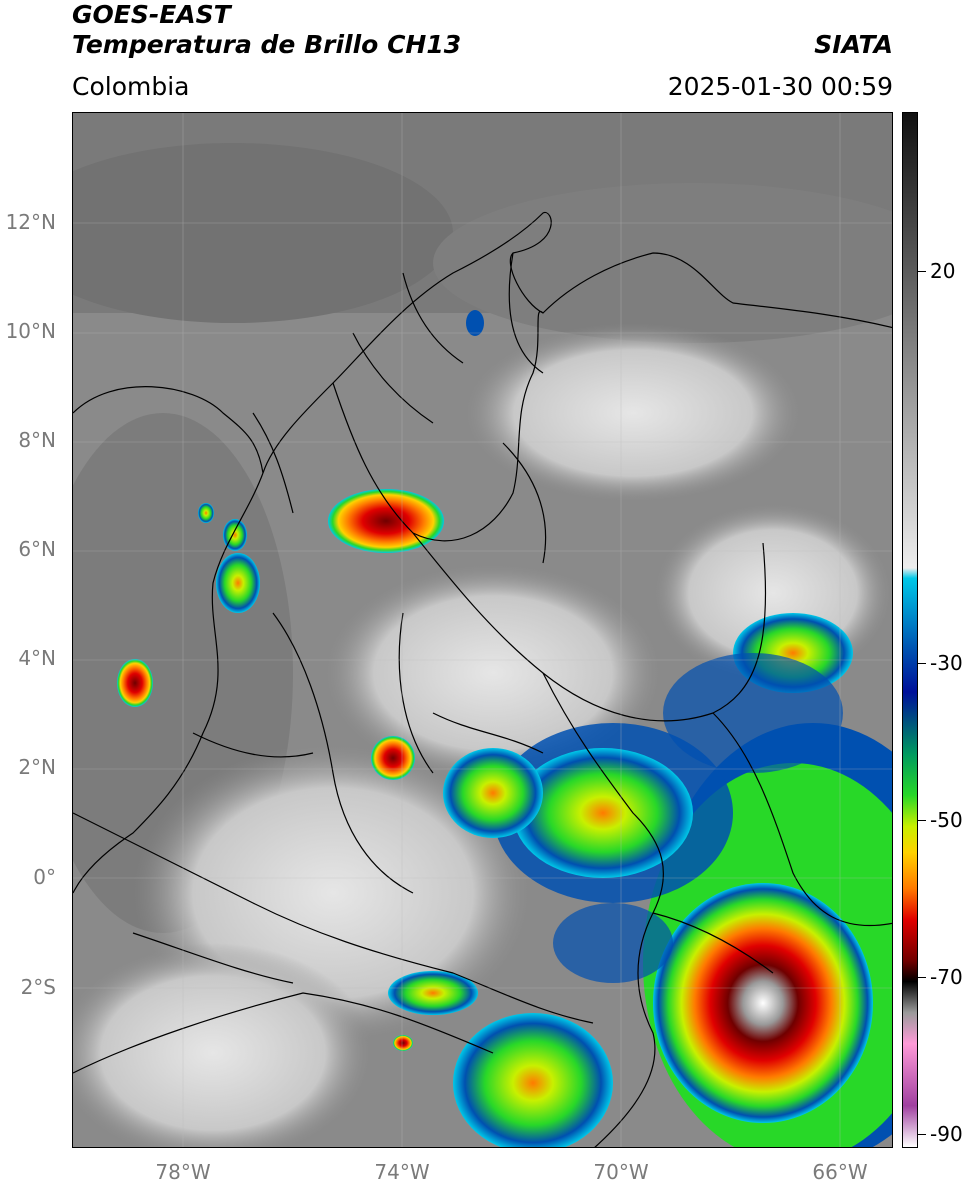 The width and height of the screenshot is (966, 1190). I want to click on lat-label-0: 0°, so click(44, 877).